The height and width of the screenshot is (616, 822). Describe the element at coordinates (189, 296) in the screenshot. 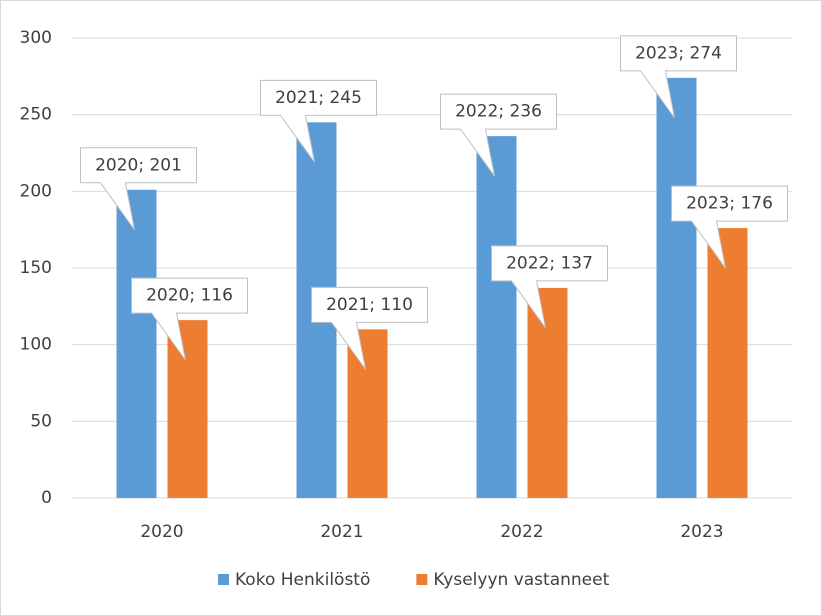

I see `data-label: 2020; 116` at that location.